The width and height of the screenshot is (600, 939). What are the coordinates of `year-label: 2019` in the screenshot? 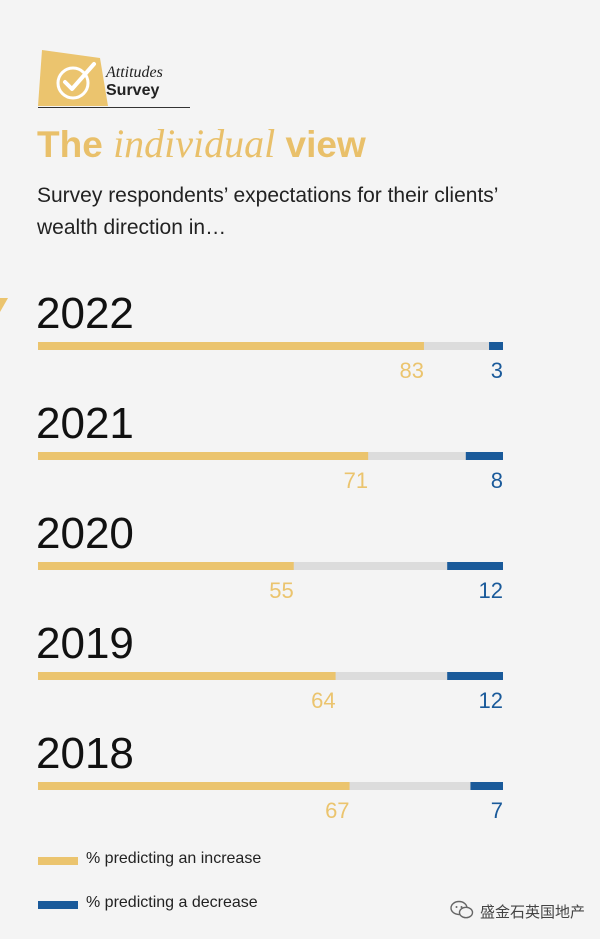 It's located at (85, 643).